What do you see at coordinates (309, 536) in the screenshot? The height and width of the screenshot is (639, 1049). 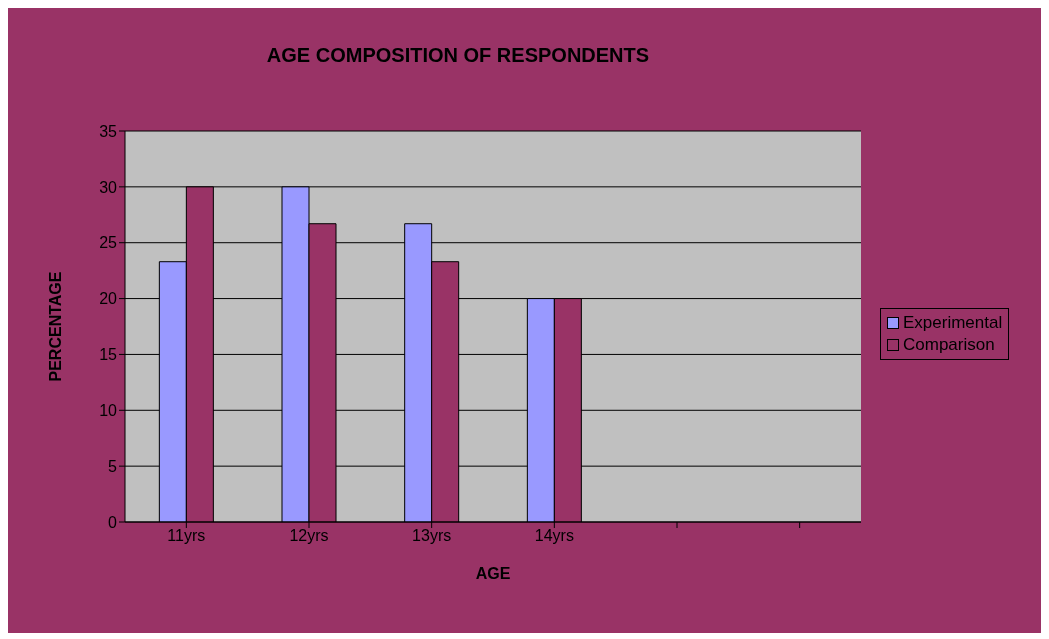 I see `x-tick-label: 12yrs` at bounding box center [309, 536].